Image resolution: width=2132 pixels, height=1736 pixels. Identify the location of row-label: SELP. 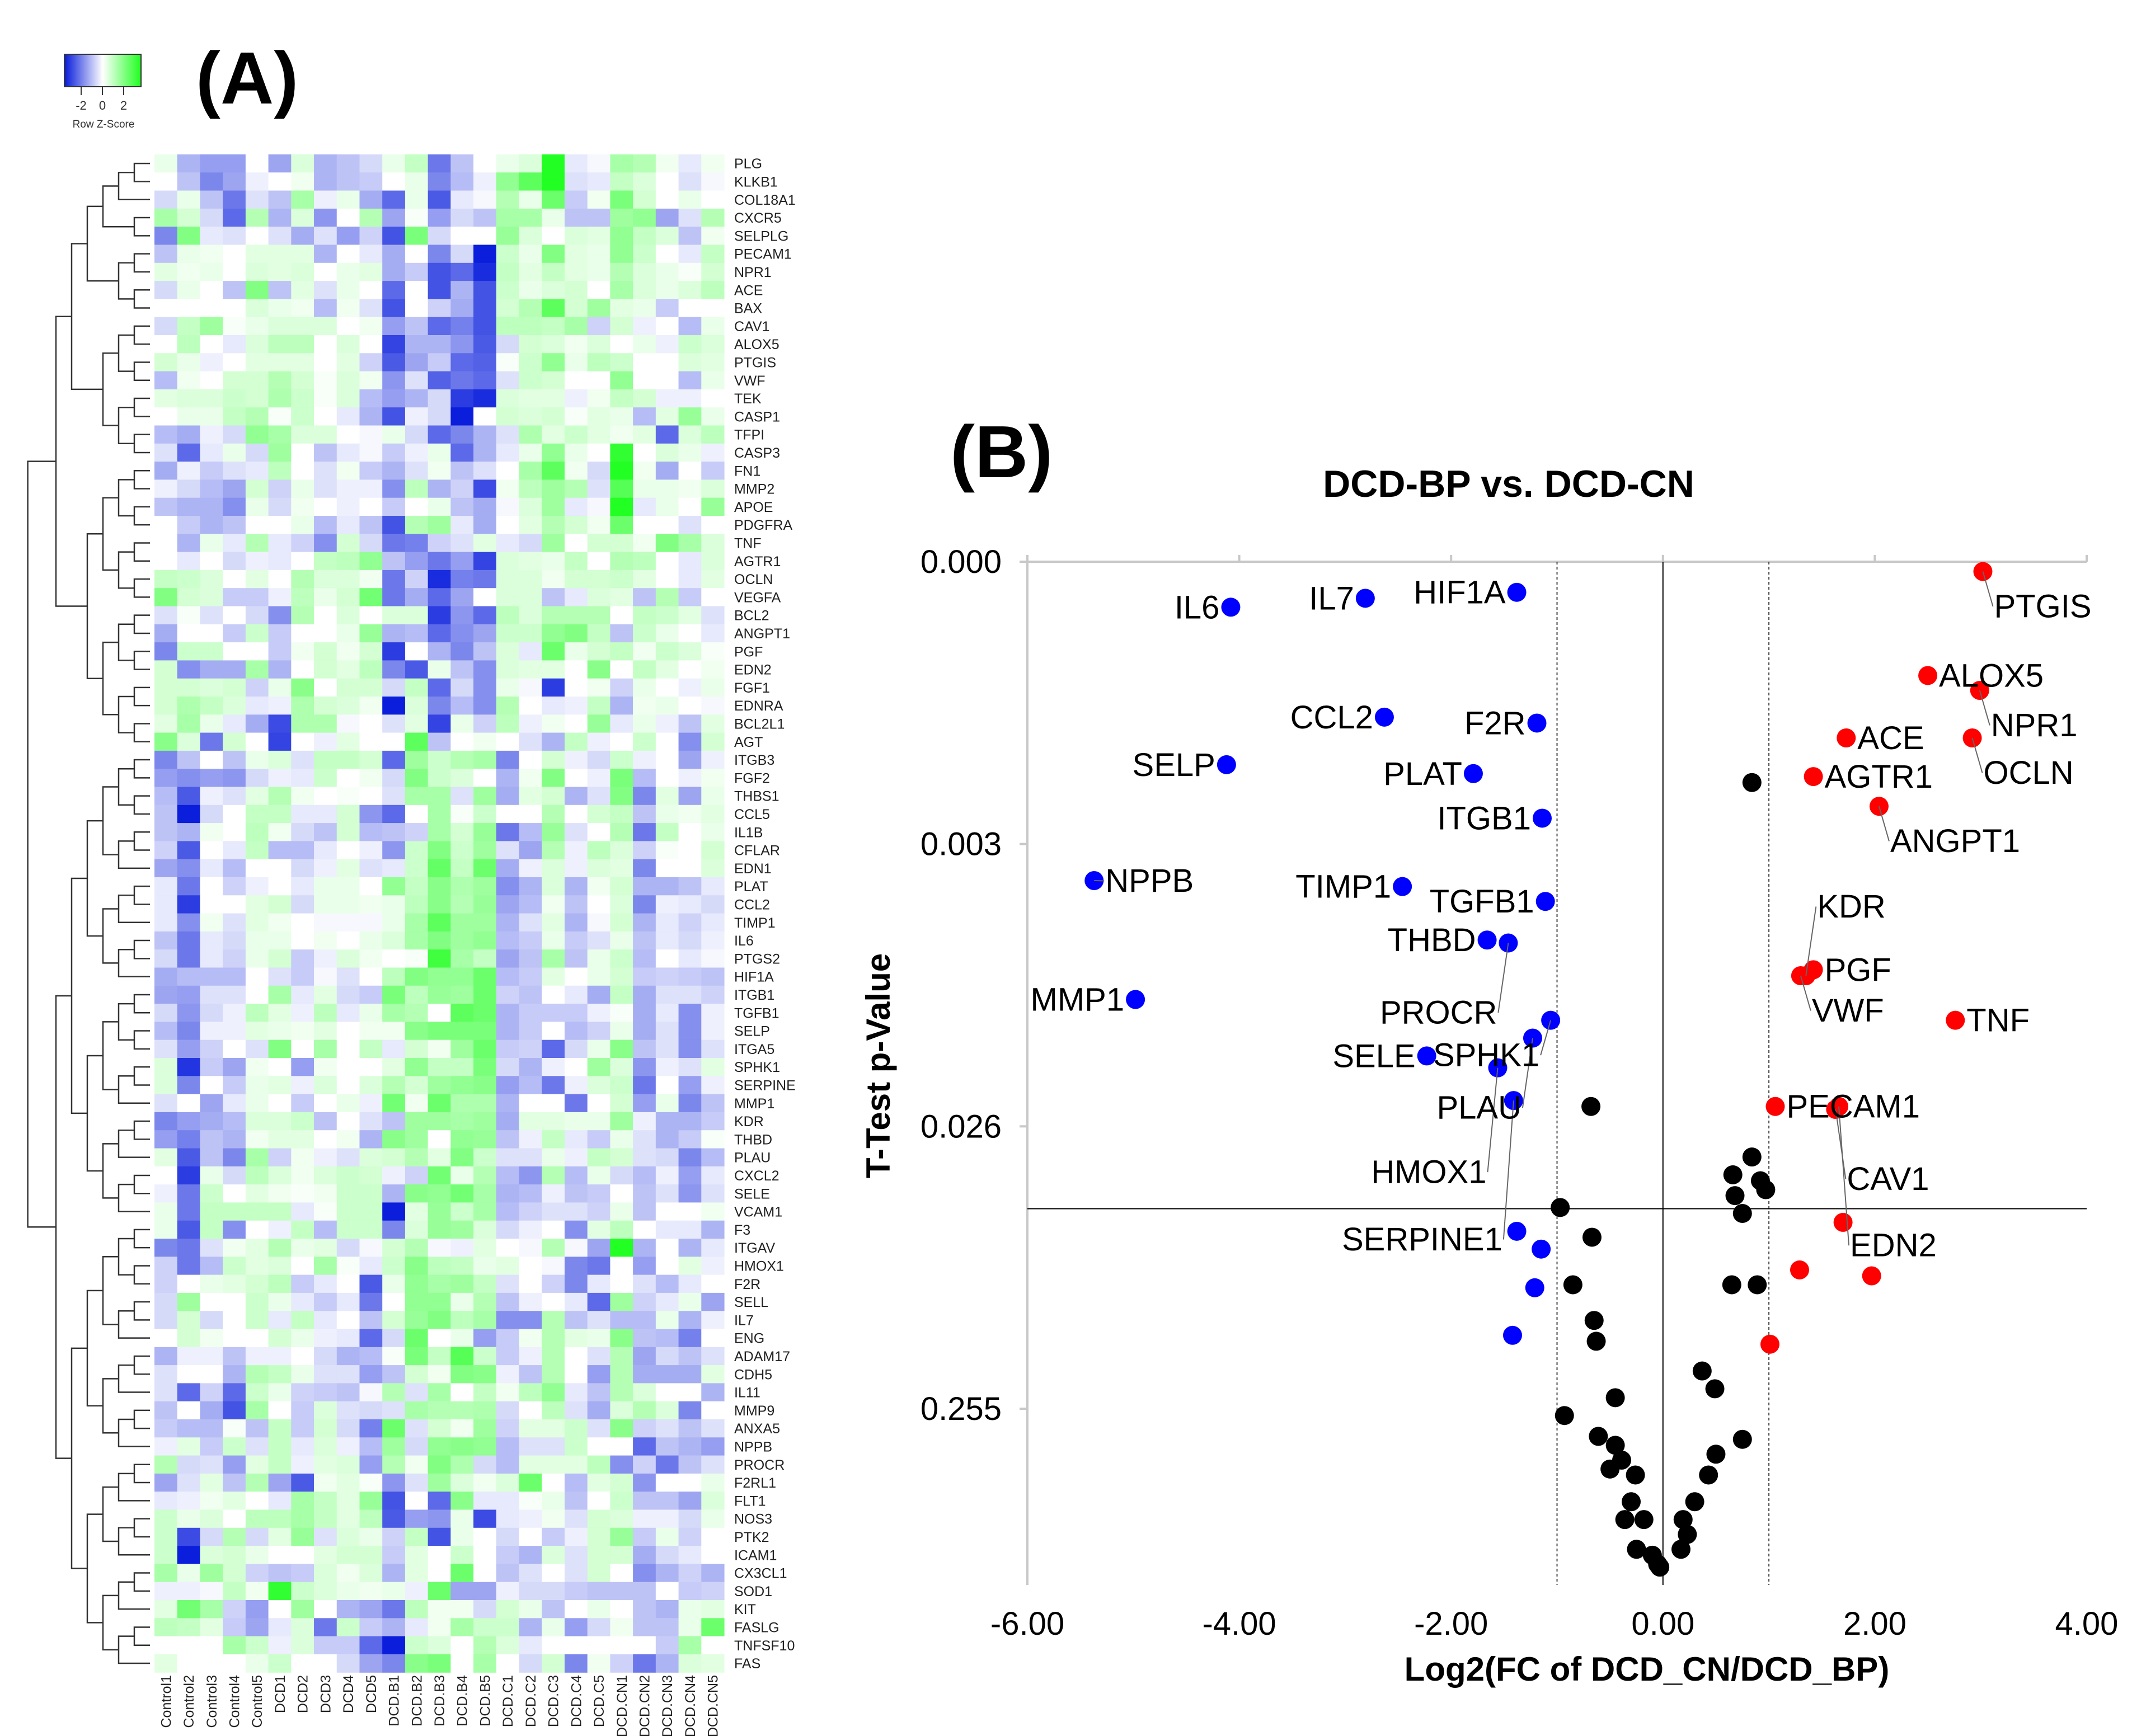
(752, 1031).